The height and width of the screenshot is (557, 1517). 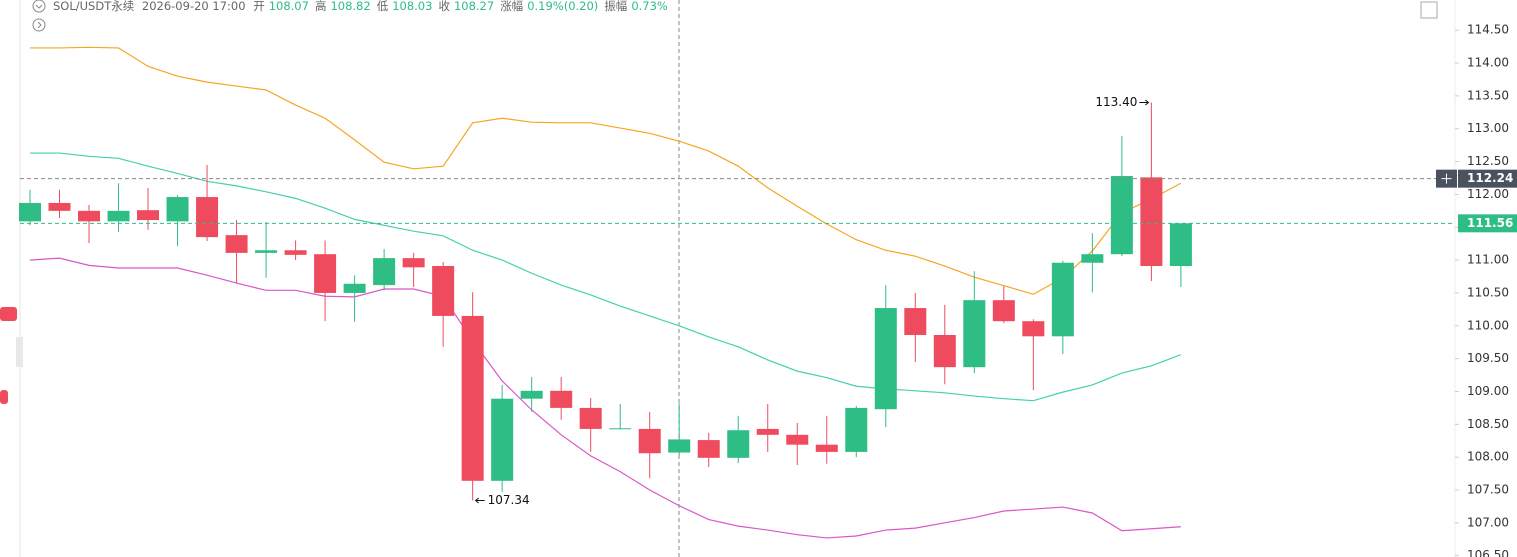 I want to click on low-label: 107.34, so click(x=509, y=500).